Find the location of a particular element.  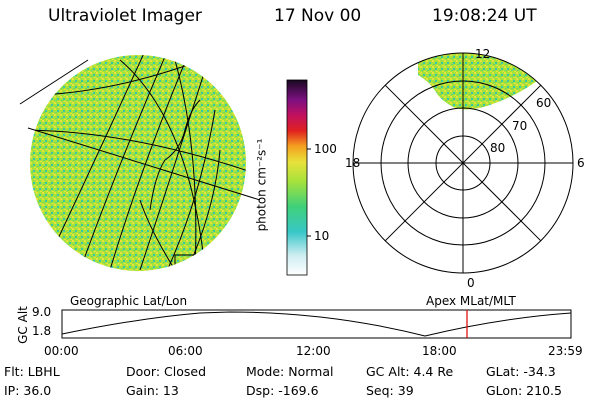

mlt-label-18: 18 is located at coordinates (353, 163).